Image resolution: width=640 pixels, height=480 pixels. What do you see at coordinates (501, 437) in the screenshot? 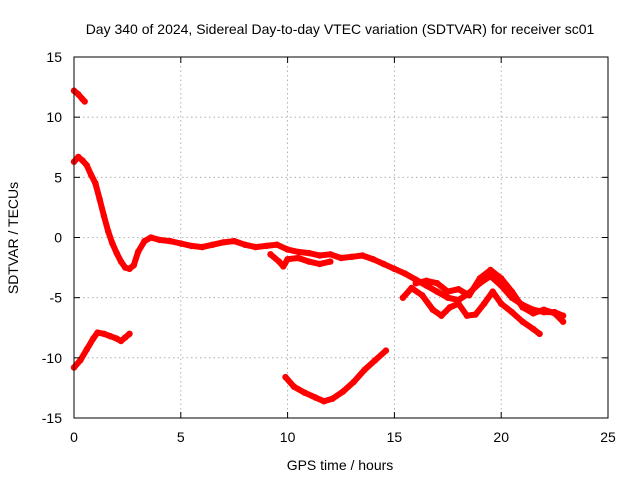
I see `x-tick-label: 20` at bounding box center [501, 437].